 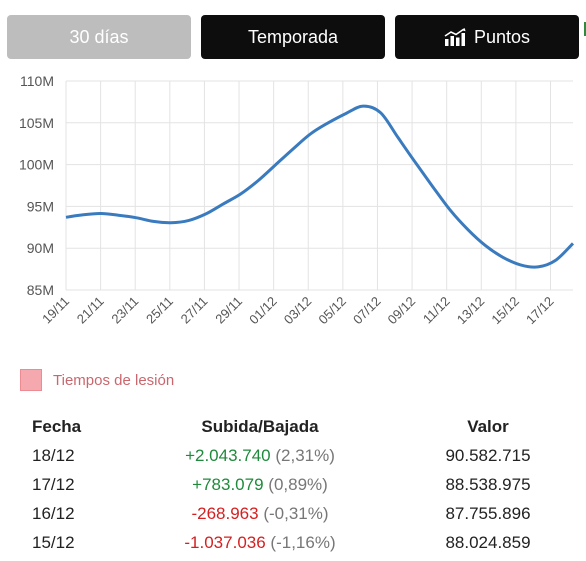 I want to click on tab-points-label: Puntos, so click(x=502, y=36).